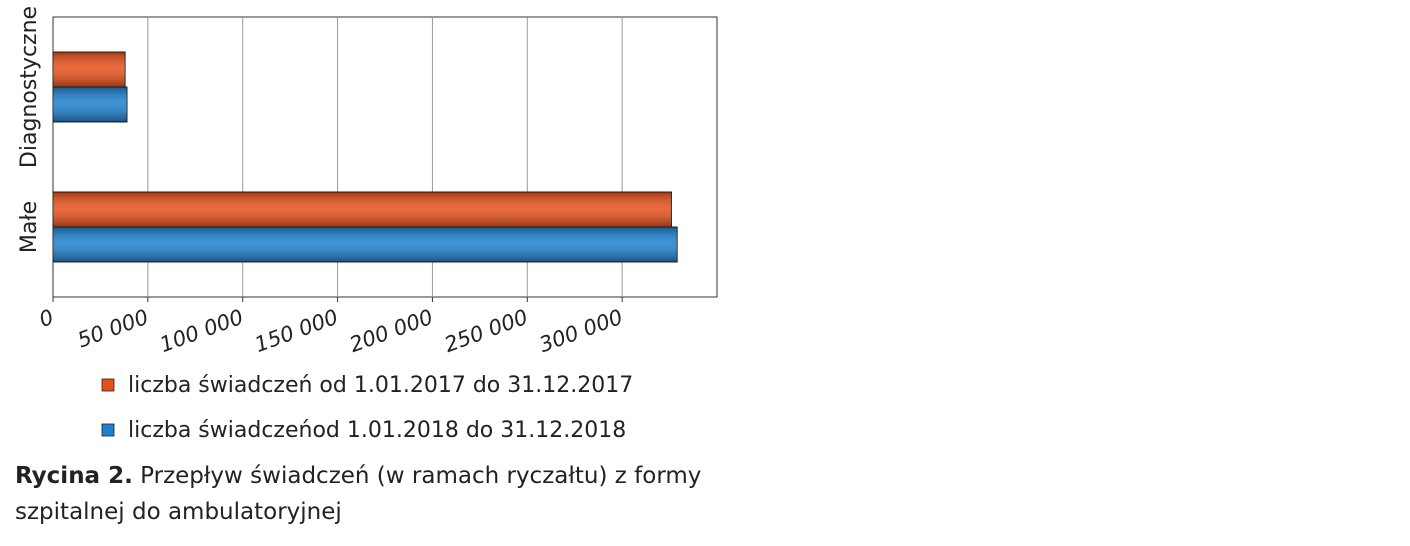 The height and width of the screenshot is (546, 1410). What do you see at coordinates (202, 331) in the screenshot?
I see `x-tick-label: 100 000` at bounding box center [202, 331].